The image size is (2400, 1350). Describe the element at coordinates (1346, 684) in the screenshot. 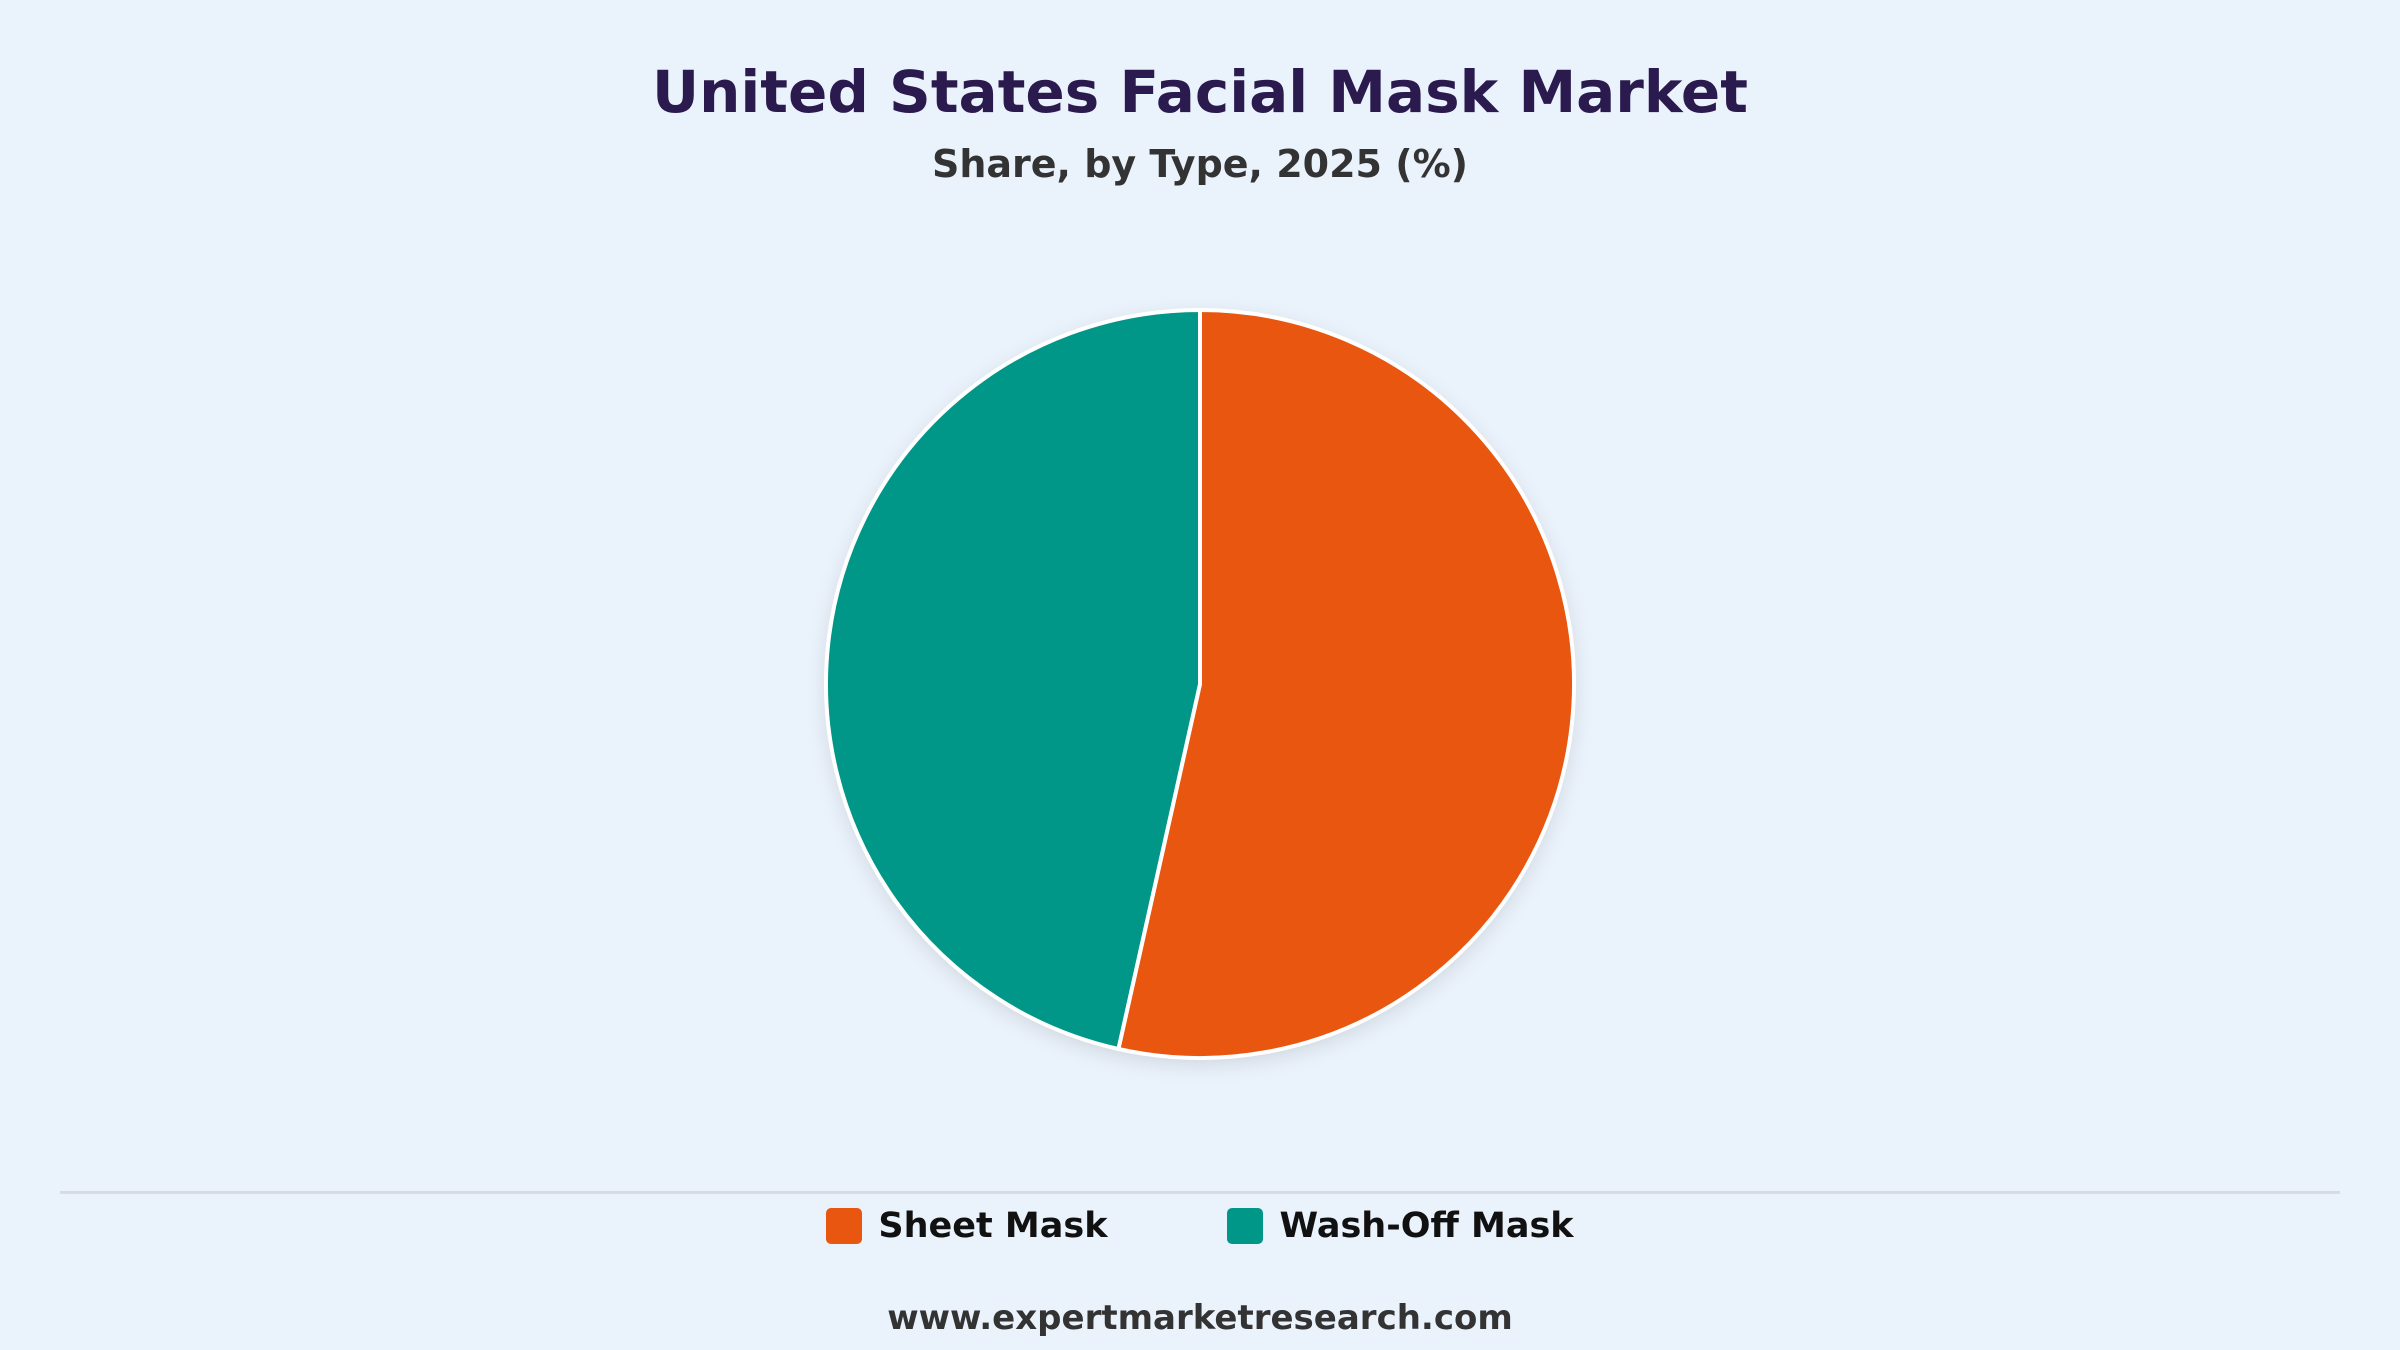

I see `pie-slice-sheet-mask` at that location.